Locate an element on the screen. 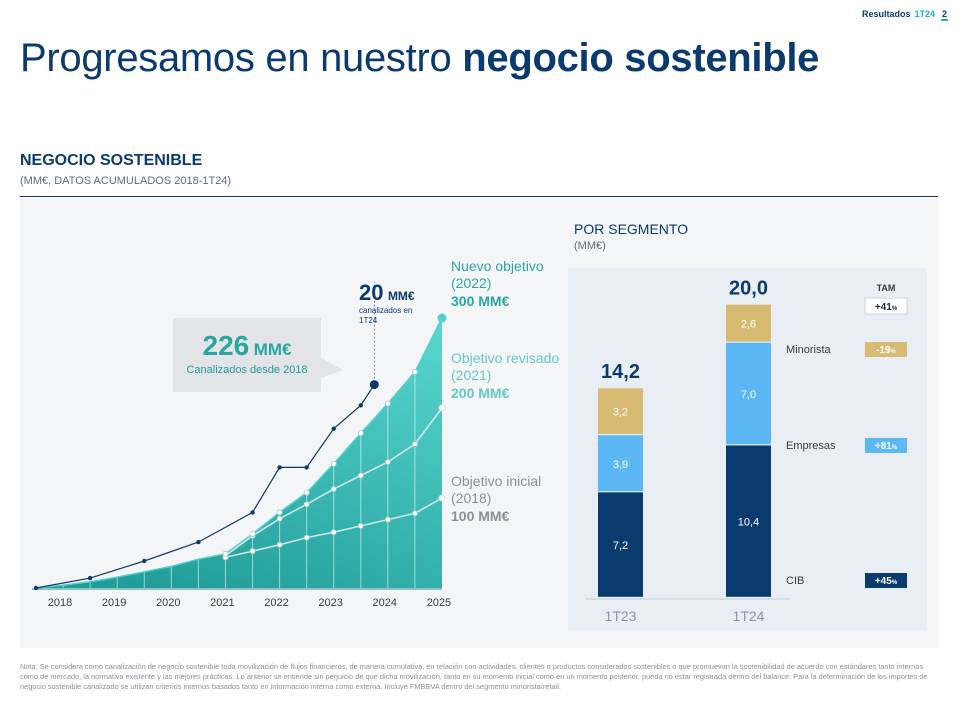 The height and width of the screenshot is (720, 960). target-new-value: 300 is located at coordinates (463, 301).